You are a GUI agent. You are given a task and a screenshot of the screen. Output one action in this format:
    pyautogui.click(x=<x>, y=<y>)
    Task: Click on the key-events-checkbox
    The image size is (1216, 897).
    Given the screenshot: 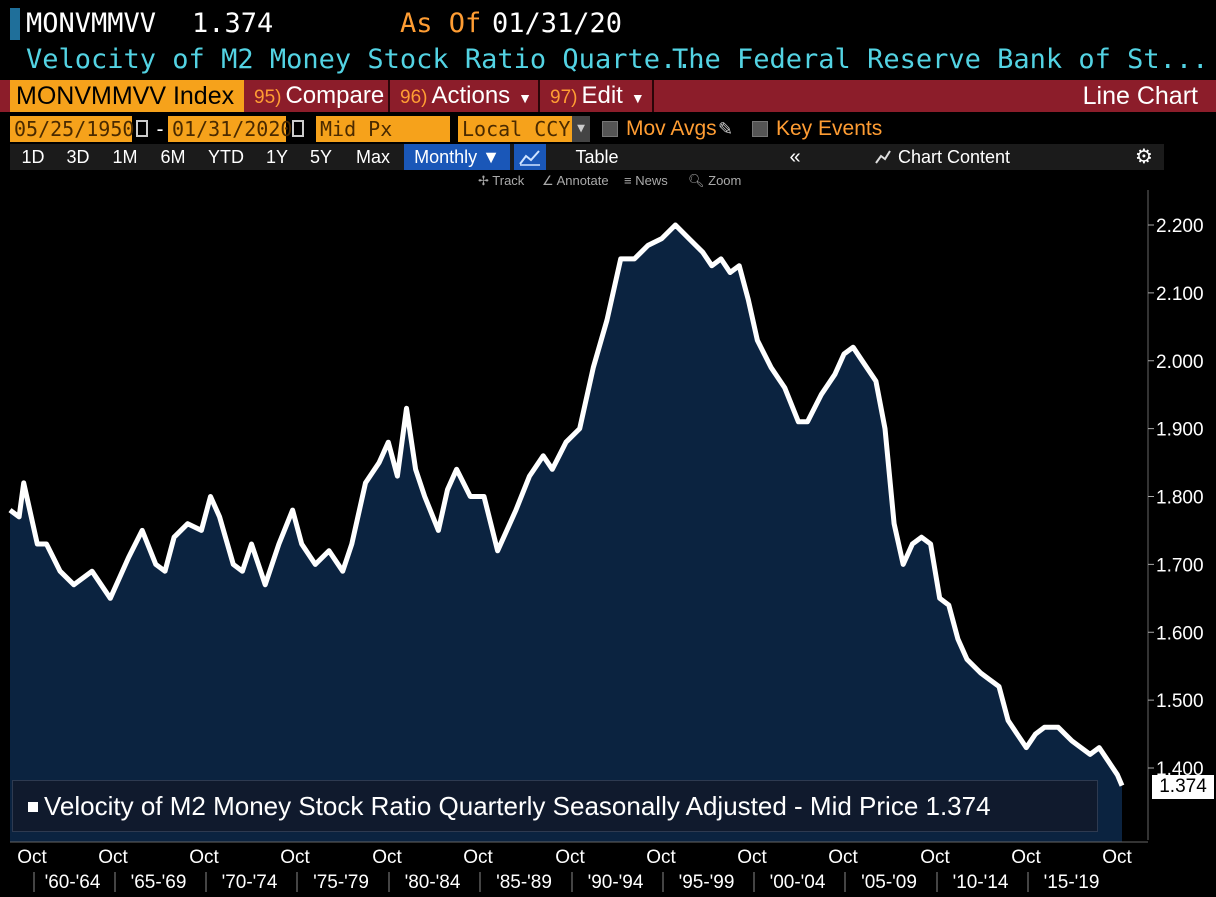 What is the action you would take?
    pyautogui.click(x=760, y=129)
    